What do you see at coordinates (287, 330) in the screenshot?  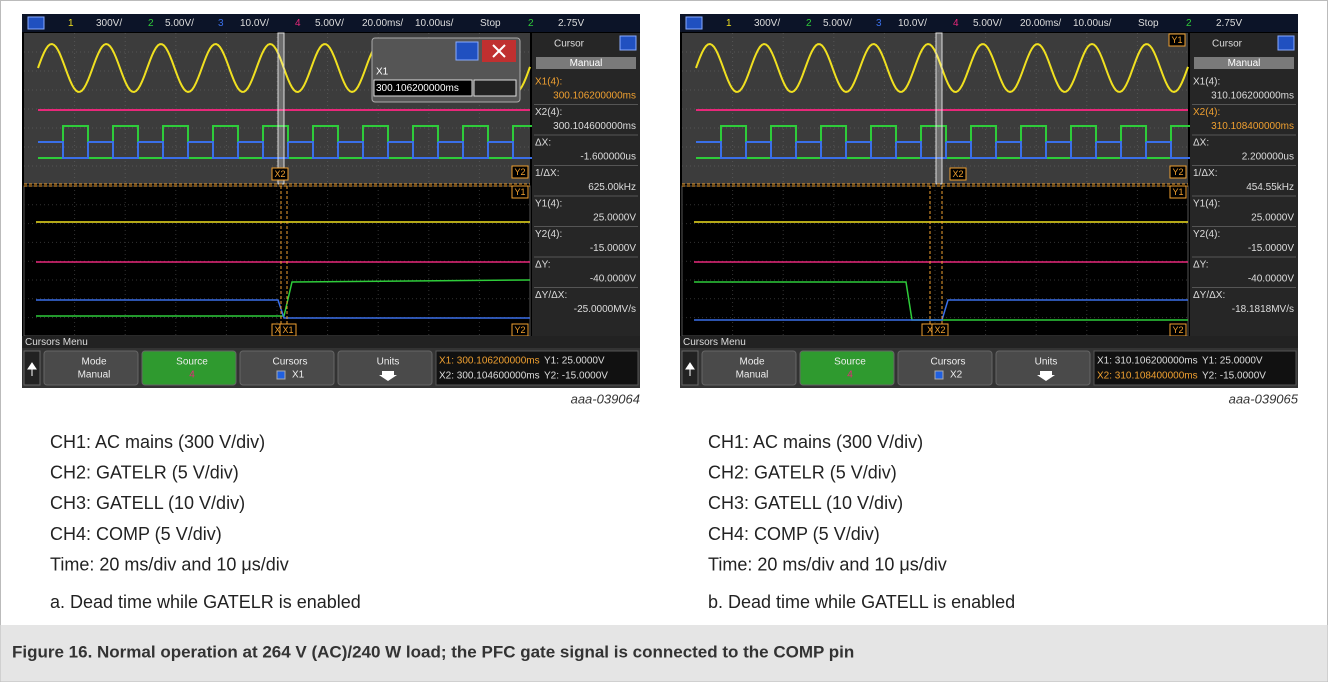 I see `cursor-marker: X1` at bounding box center [287, 330].